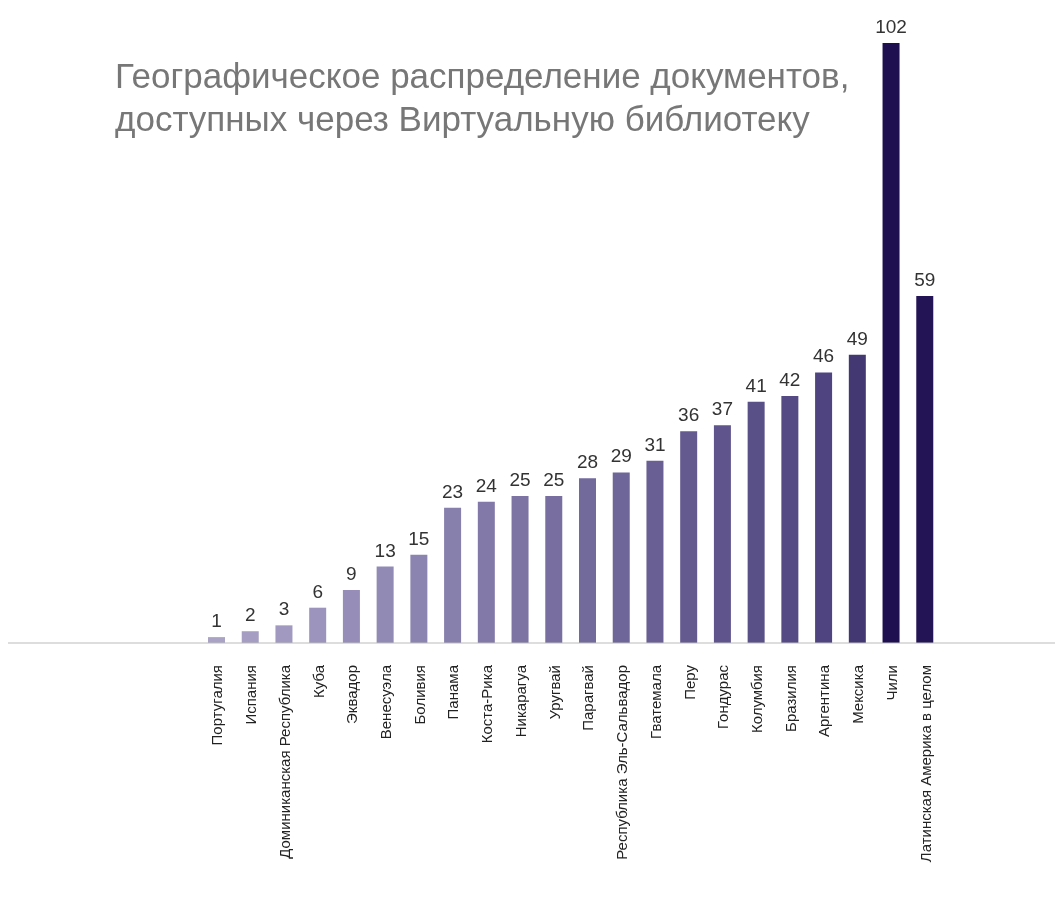 Image resolution: width=1055 pixels, height=911 pixels. What do you see at coordinates (284, 761) in the screenshot?
I see `x-tick-label: Доминиканская Республика` at bounding box center [284, 761].